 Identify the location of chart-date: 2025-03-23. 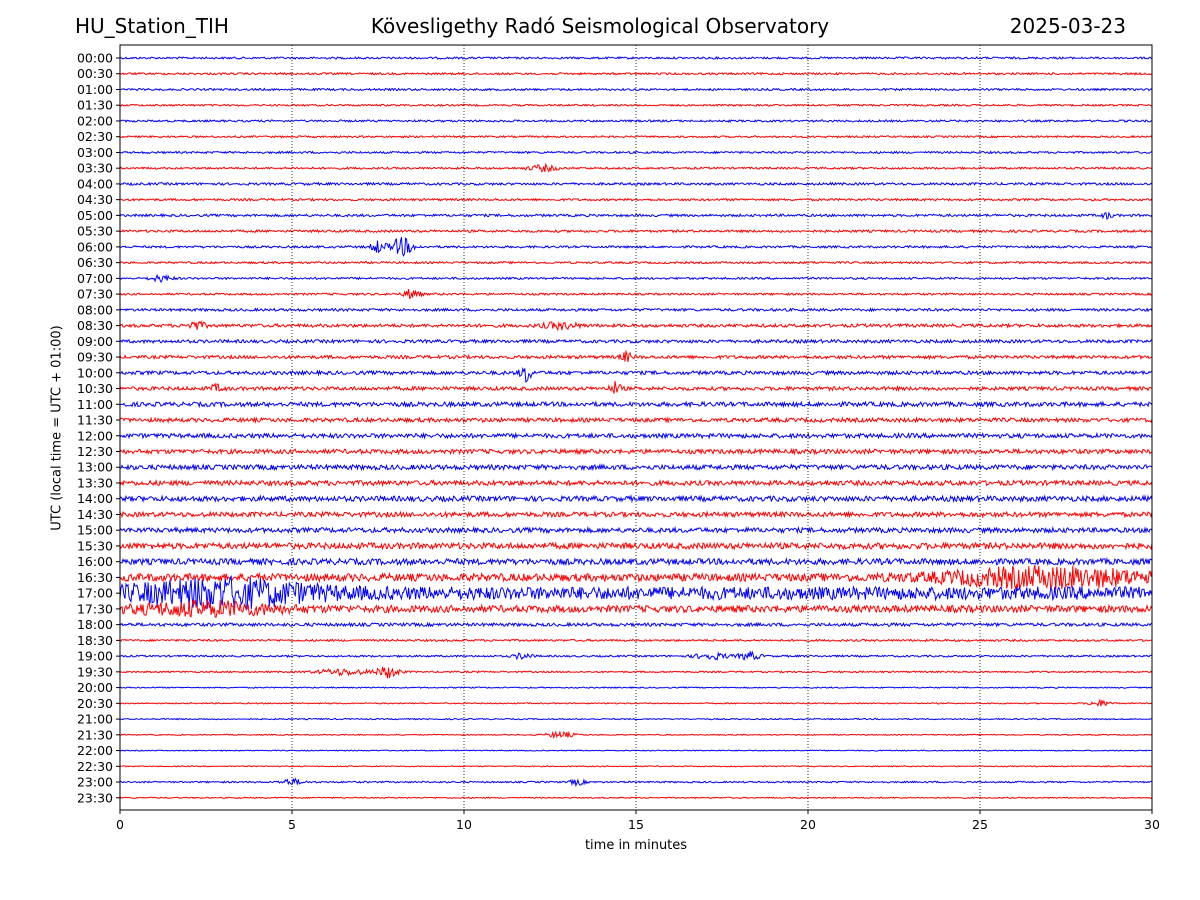
(1067, 26).